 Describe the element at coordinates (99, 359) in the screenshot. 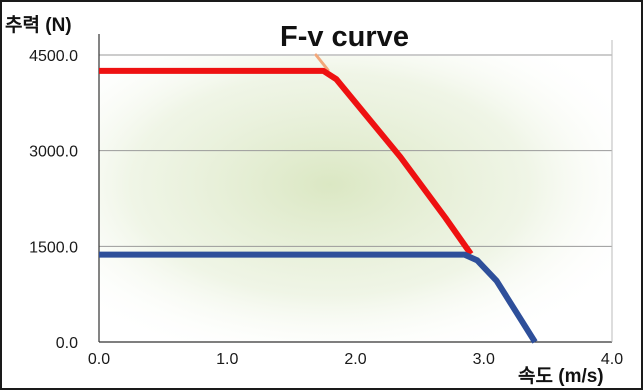

I see `x-tick-label: 0.0` at that location.